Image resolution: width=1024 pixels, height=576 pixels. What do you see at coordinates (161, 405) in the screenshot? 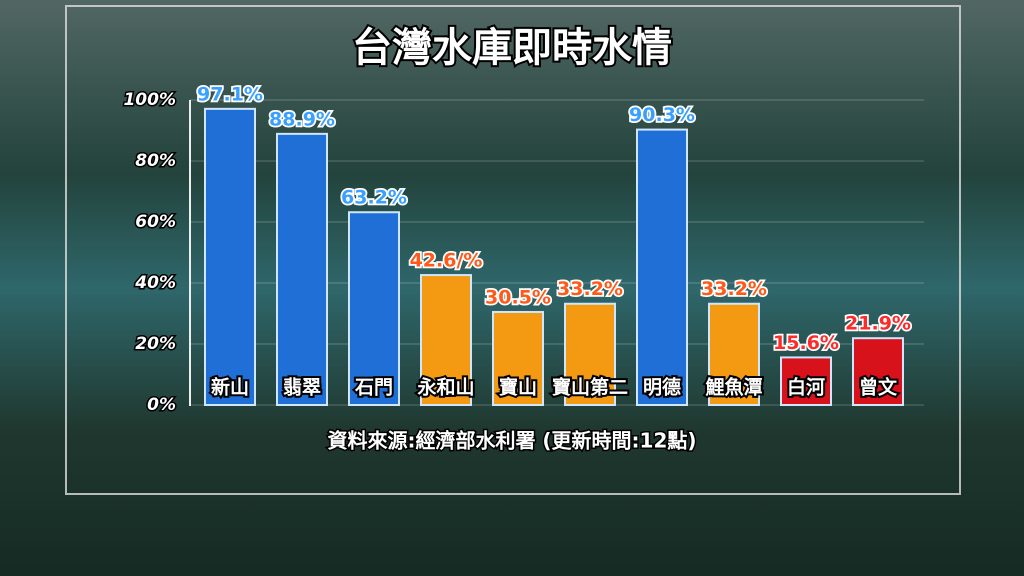
I see `y-tick-label: 0%` at bounding box center [161, 405].